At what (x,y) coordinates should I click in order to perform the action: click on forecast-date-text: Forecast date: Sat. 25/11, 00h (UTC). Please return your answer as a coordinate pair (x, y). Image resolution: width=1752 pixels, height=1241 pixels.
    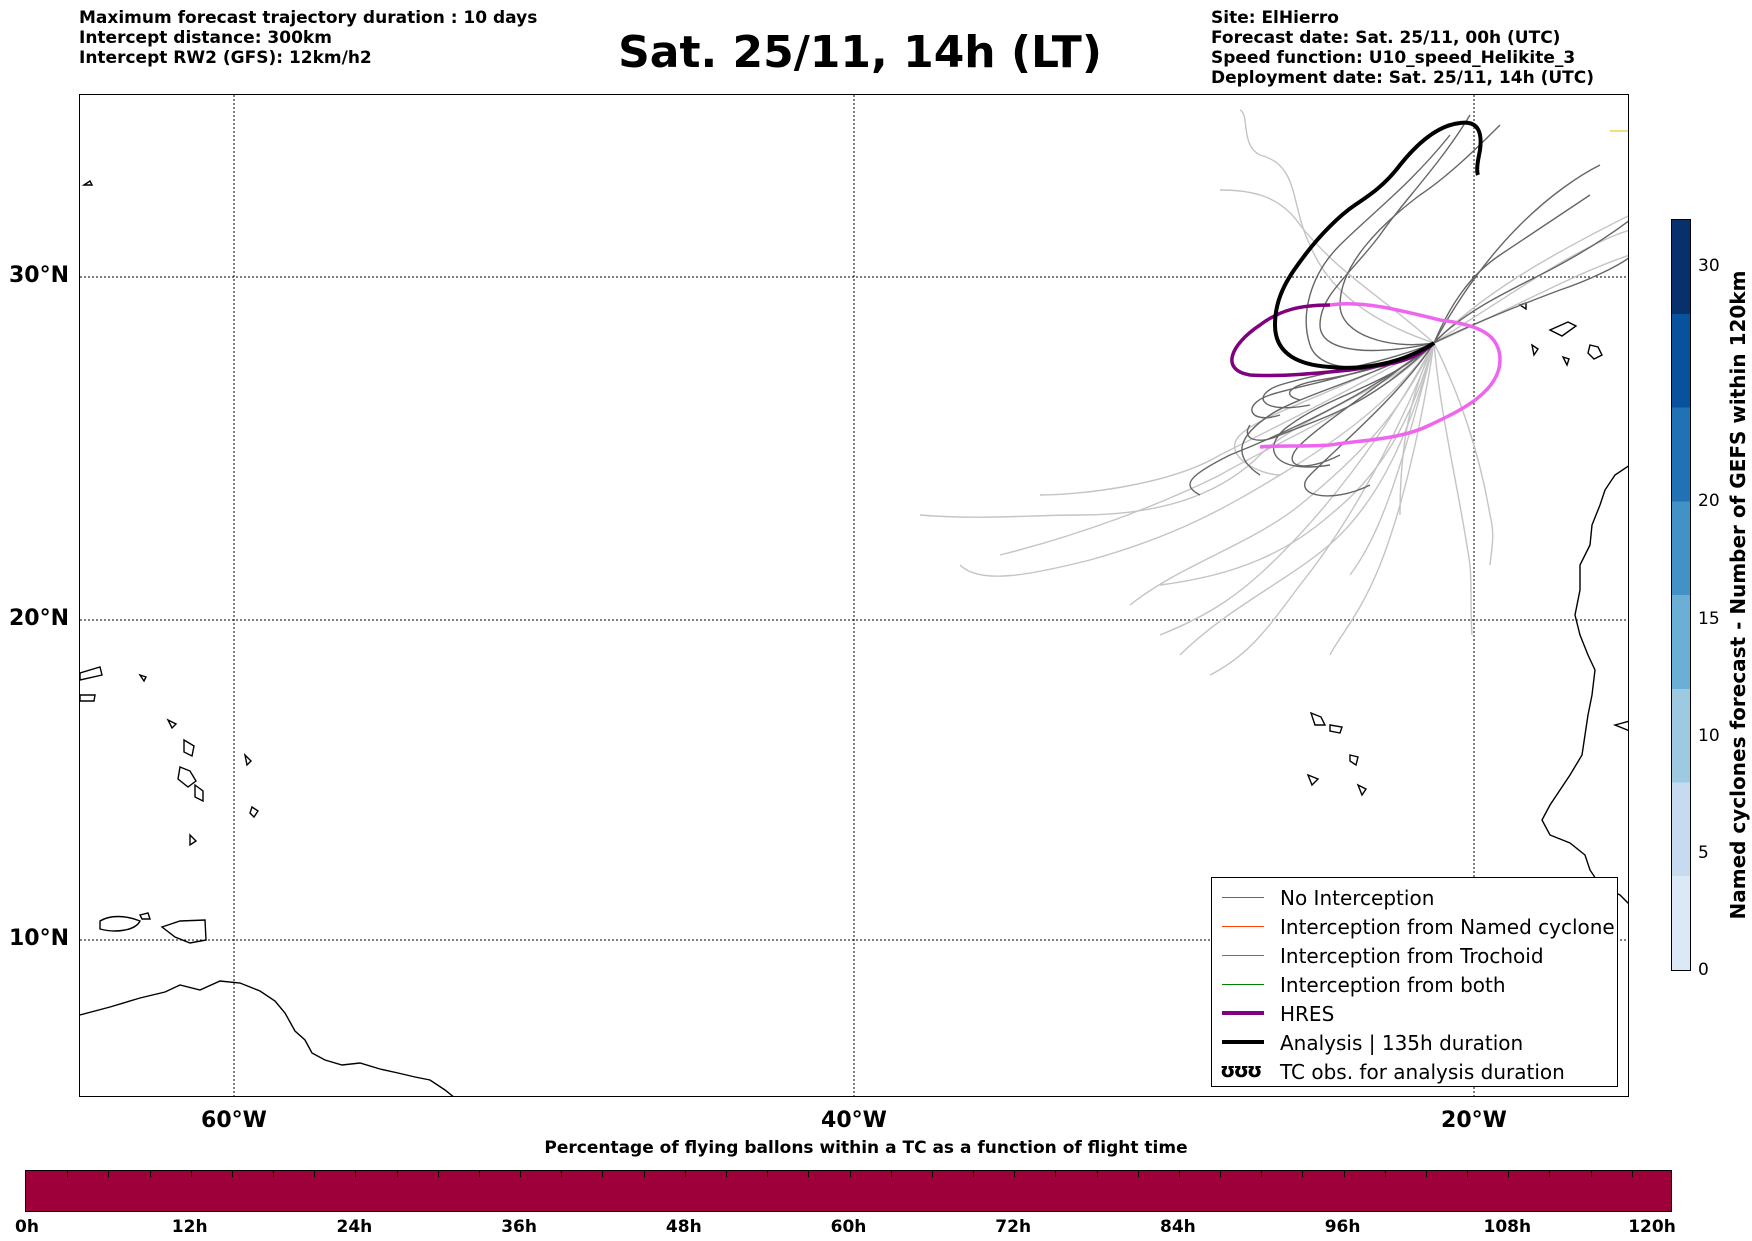
    Looking at the image, I should click on (1386, 38).